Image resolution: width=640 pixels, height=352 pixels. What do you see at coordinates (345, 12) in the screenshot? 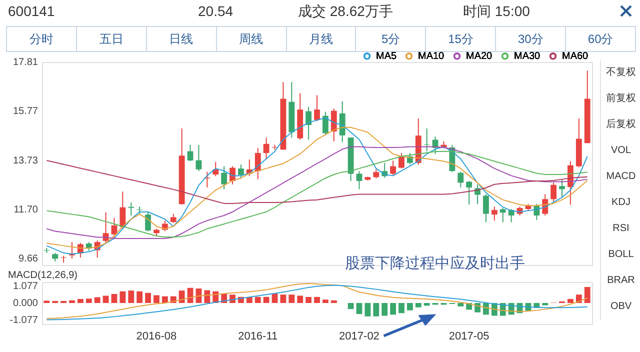
I see `text: 成交 28.62万手` at bounding box center [345, 12].